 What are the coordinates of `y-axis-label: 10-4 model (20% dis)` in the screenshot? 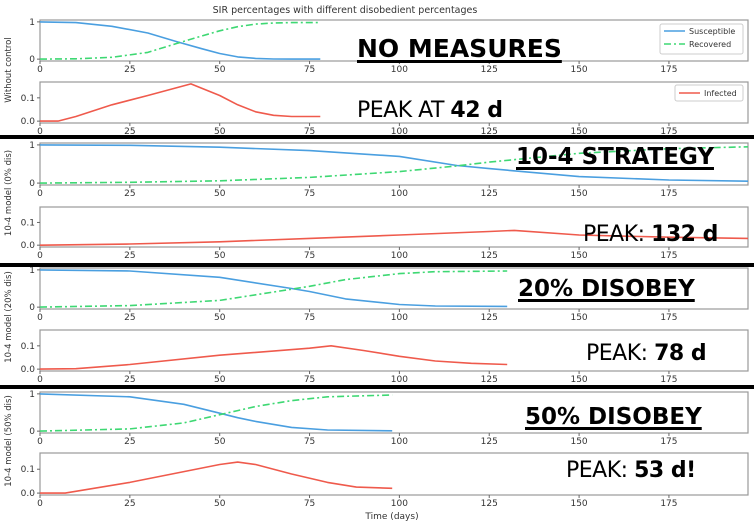 It's located at (9, 317).